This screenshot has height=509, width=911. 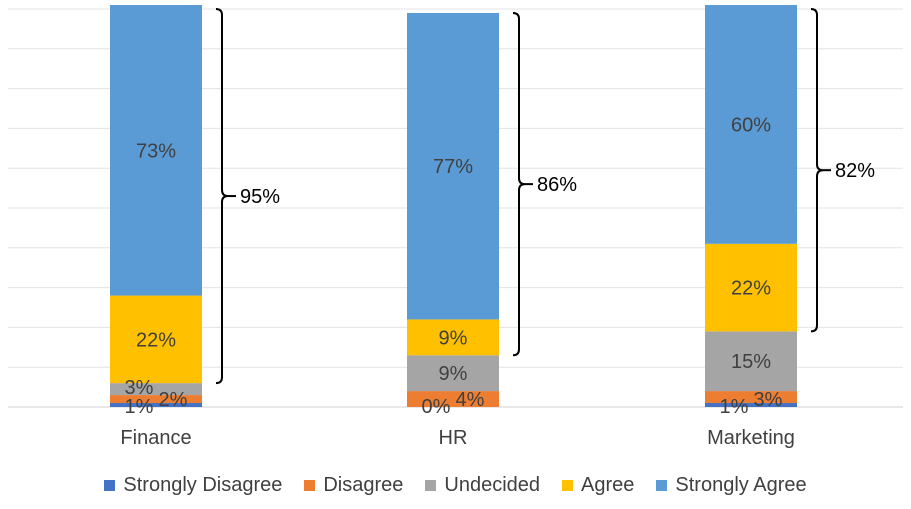 I want to click on data-label: 15%, so click(x=751, y=362).